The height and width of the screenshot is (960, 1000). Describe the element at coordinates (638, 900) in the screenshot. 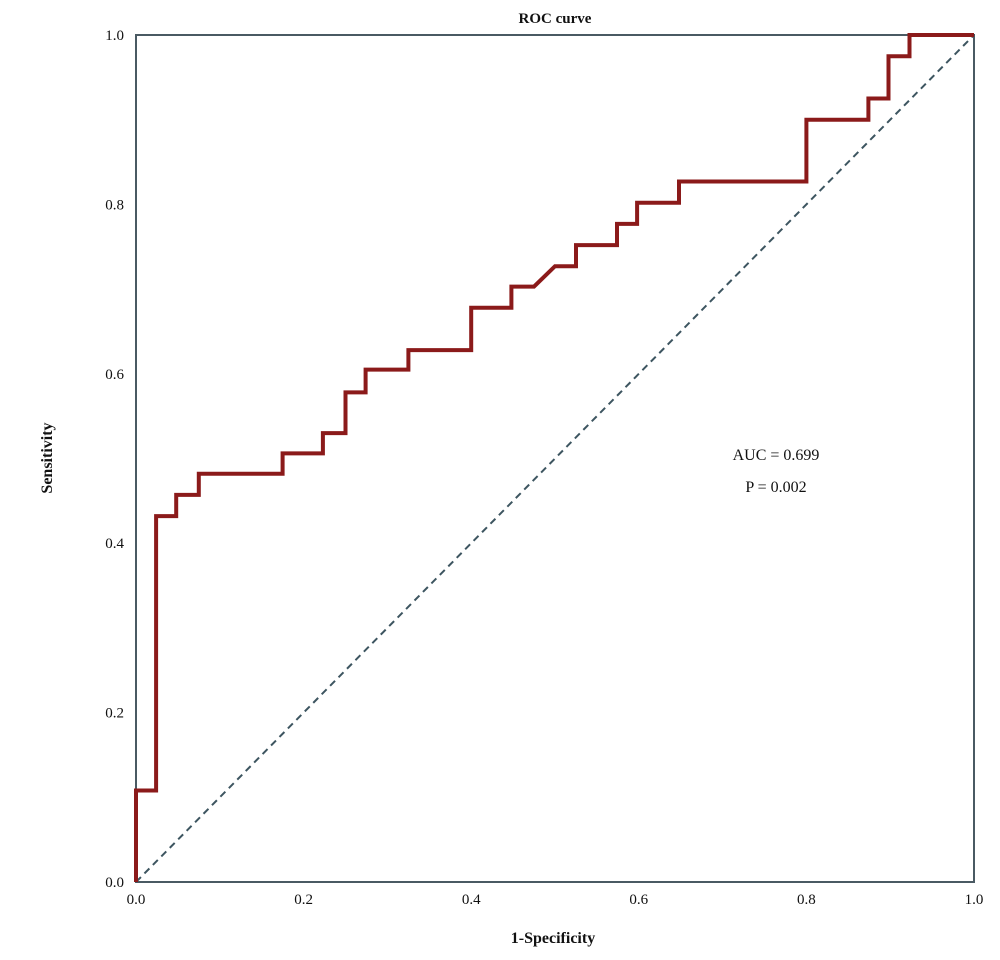

I see `x-tick-label: 0.6` at that location.